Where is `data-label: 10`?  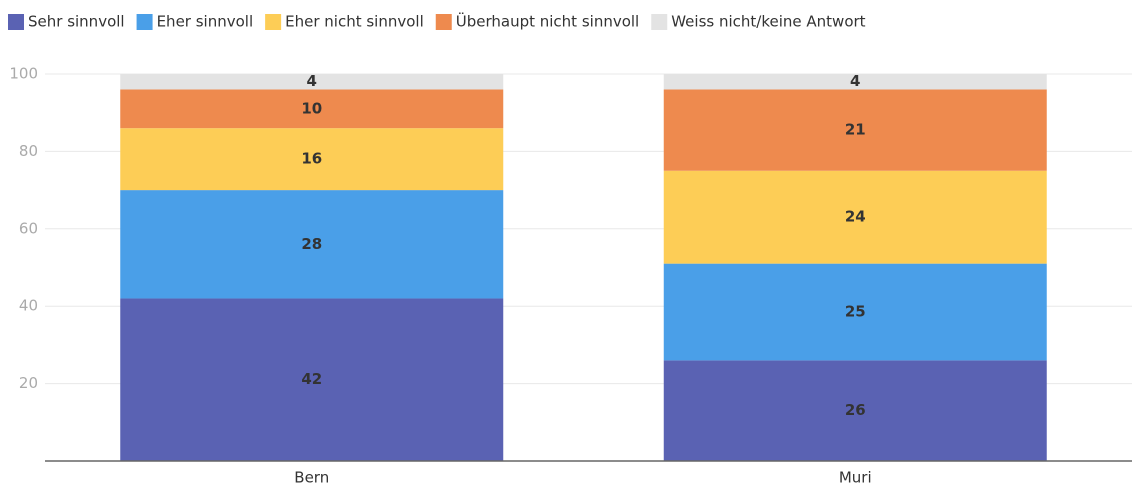 data-label: 10 is located at coordinates (311, 108).